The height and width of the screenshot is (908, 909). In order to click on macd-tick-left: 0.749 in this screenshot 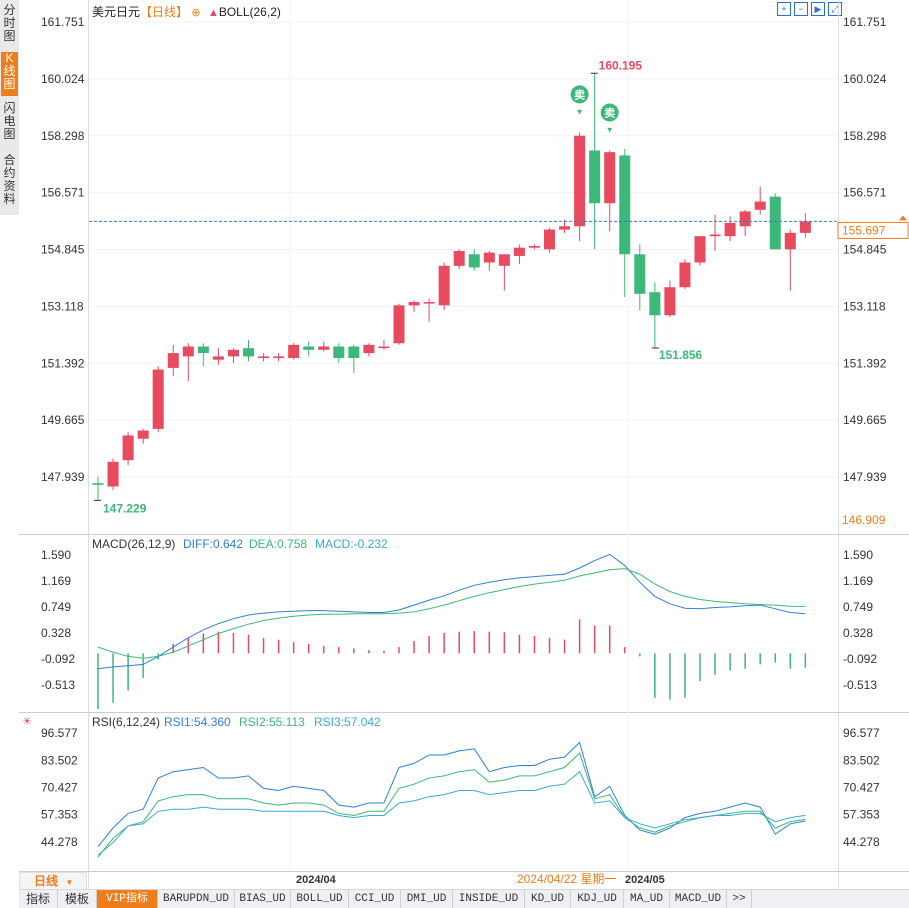, I will do `click(56, 607)`.